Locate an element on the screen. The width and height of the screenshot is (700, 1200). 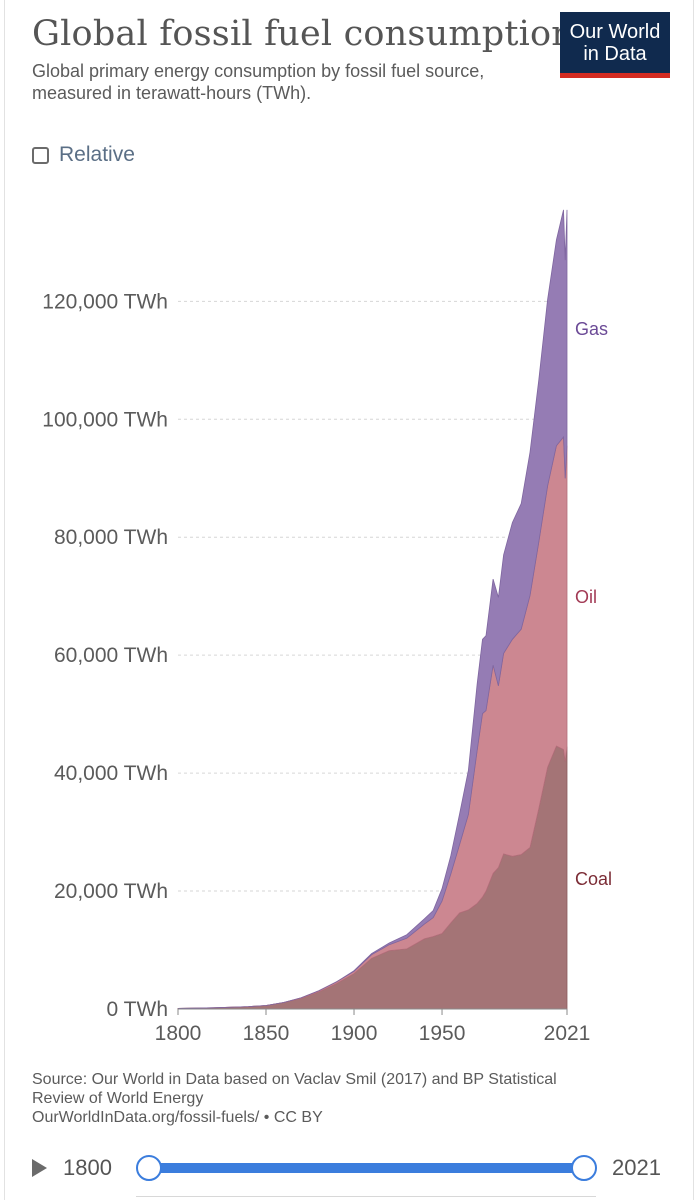
x-tick-label: 1800 is located at coordinates (178, 1033).